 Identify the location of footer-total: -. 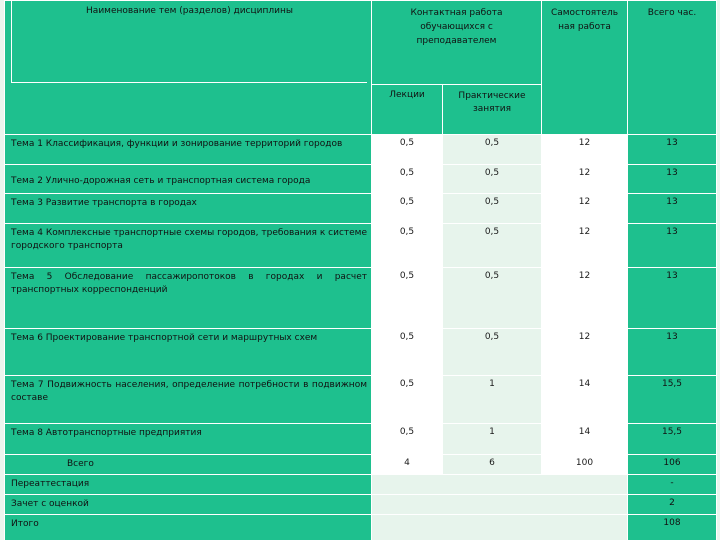
(672, 483).